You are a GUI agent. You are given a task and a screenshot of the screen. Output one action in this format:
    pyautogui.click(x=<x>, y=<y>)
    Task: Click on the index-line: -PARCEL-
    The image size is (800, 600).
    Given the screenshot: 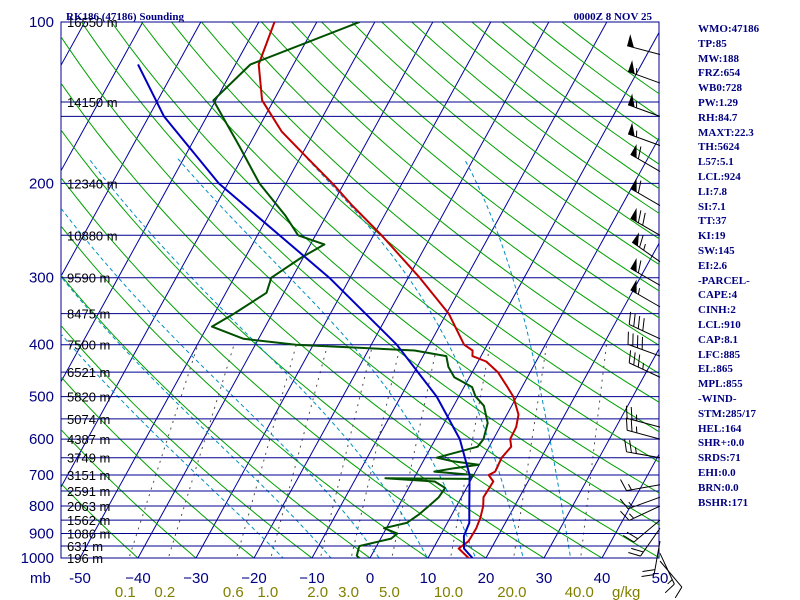 What is the action you would take?
    pyautogui.click(x=724, y=280)
    